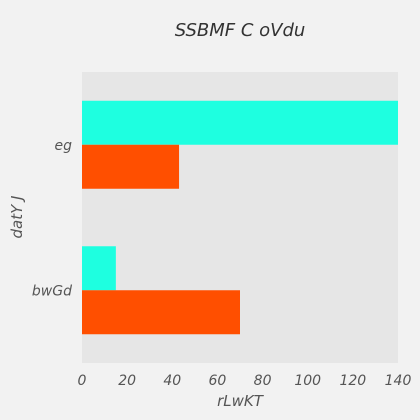 The height and width of the screenshot is (420, 420). Describe the element at coordinates (172, 381) in the screenshot. I see `x-tick-label: 40` at that location.